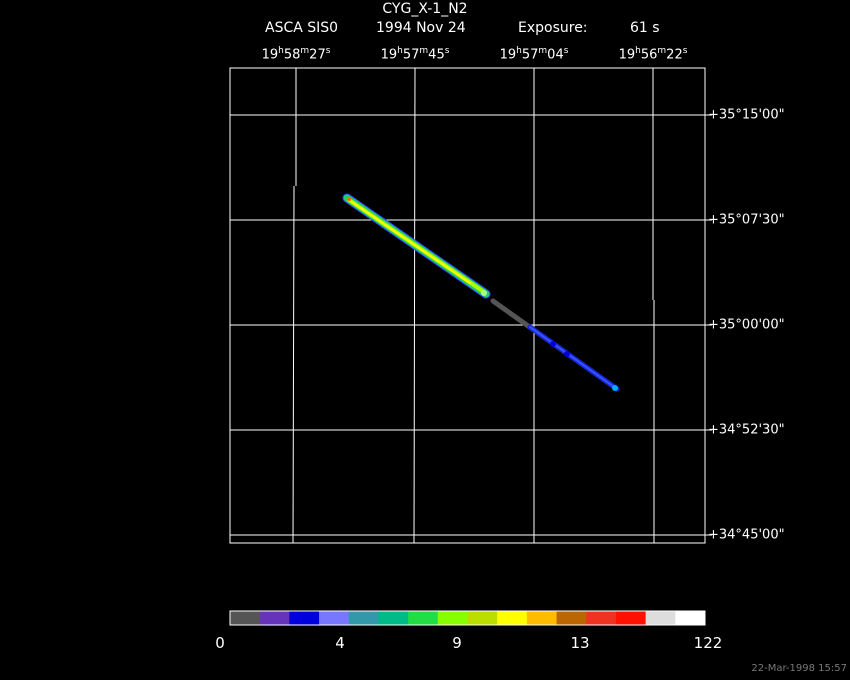 The height and width of the screenshot is (680, 850). I want to click on color-scale-frame, so click(467, 618).